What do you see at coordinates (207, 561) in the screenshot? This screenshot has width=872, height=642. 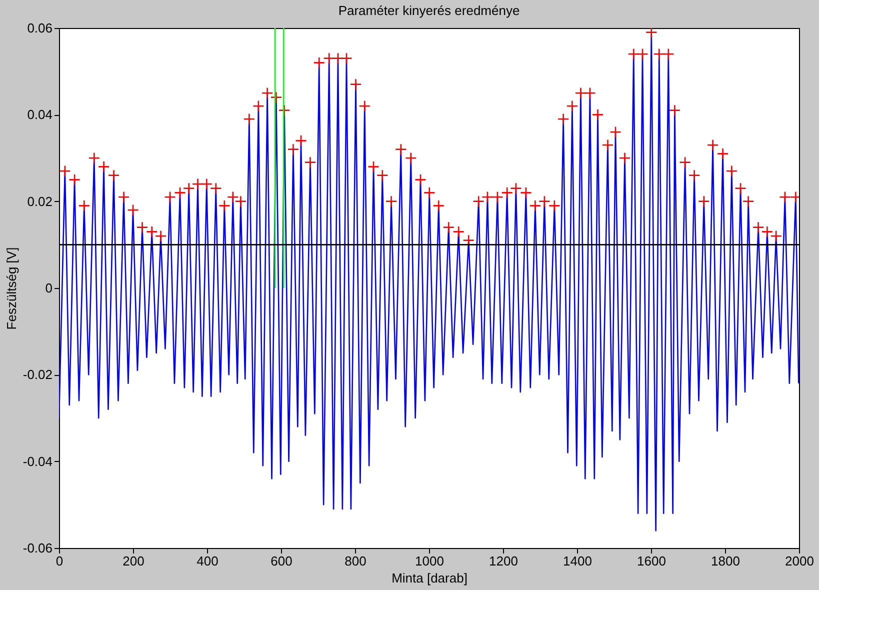 I see `x-tick-label: 400` at bounding box center [207, 561].